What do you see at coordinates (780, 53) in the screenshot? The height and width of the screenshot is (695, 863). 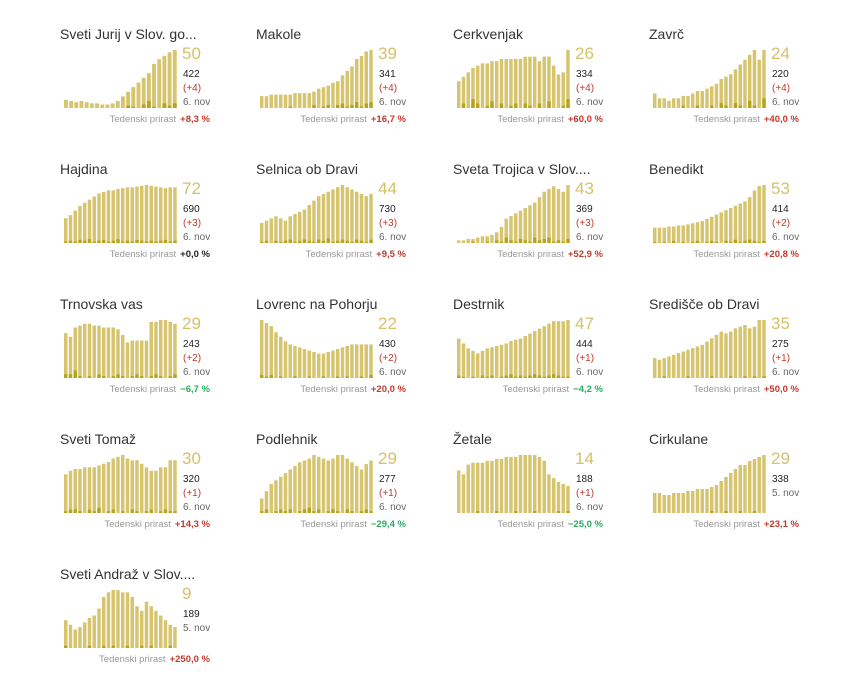 I see `active-count: 24` at bounding box center [780, 53].